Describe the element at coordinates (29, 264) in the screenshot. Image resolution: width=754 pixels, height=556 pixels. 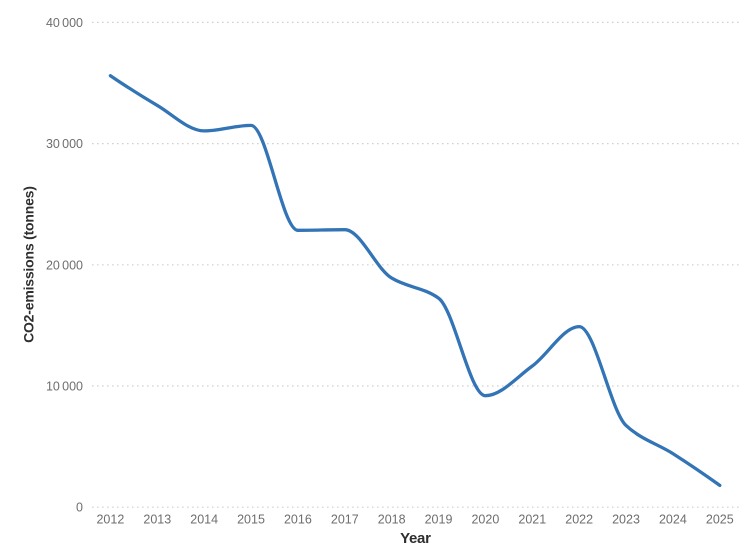
I see `svg-text: CO2-emissions (tonnes)` at that location.